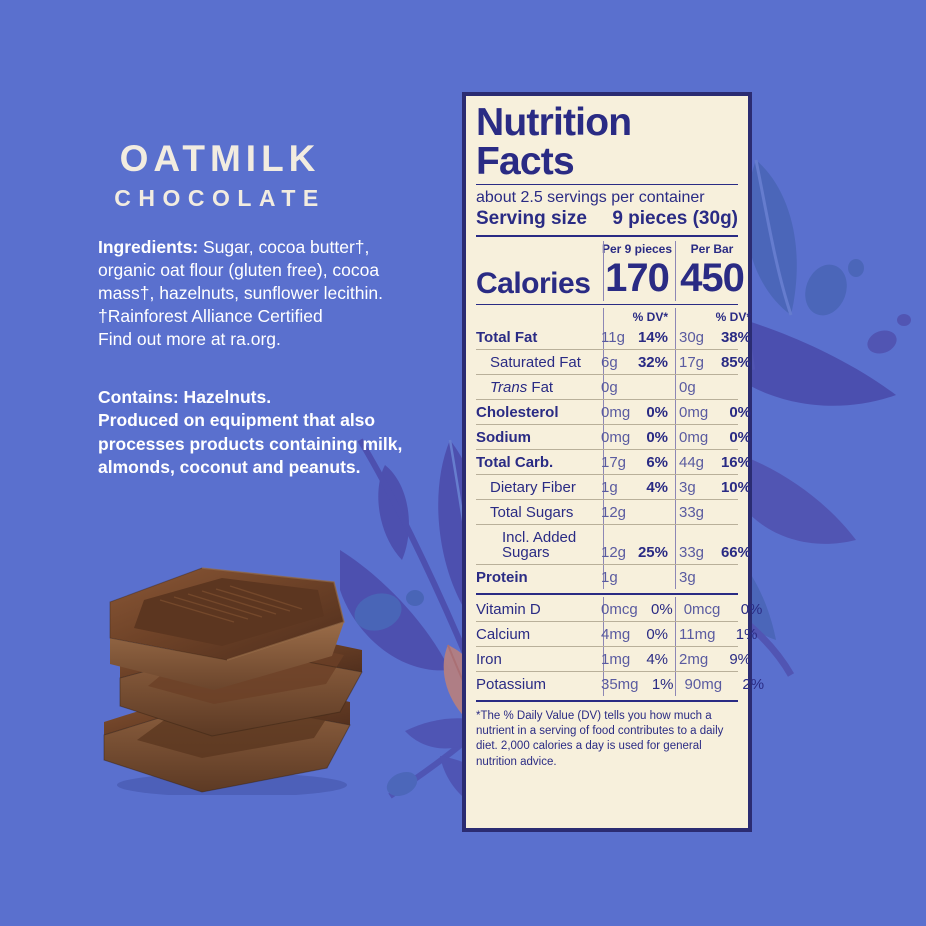  Describe the element at coordinates (637, 248) in the screenshot. I see `column-a-header: Per 9 pieces` at that location.